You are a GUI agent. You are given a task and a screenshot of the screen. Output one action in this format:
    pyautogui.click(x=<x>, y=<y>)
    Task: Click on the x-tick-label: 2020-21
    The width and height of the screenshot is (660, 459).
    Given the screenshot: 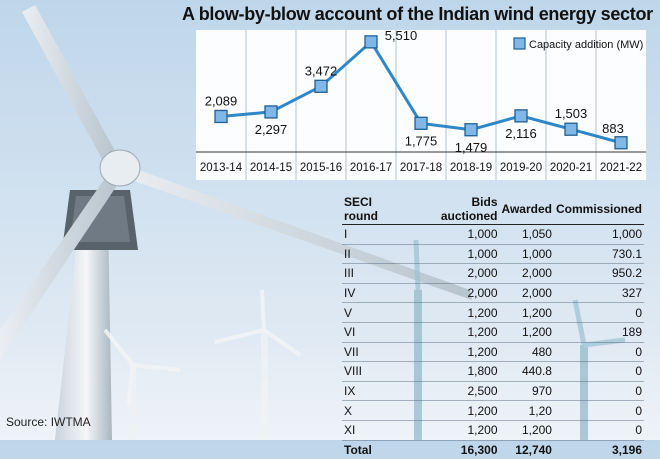 What is the action you would take?
    pyautogui.click(x=571, y=168)
    